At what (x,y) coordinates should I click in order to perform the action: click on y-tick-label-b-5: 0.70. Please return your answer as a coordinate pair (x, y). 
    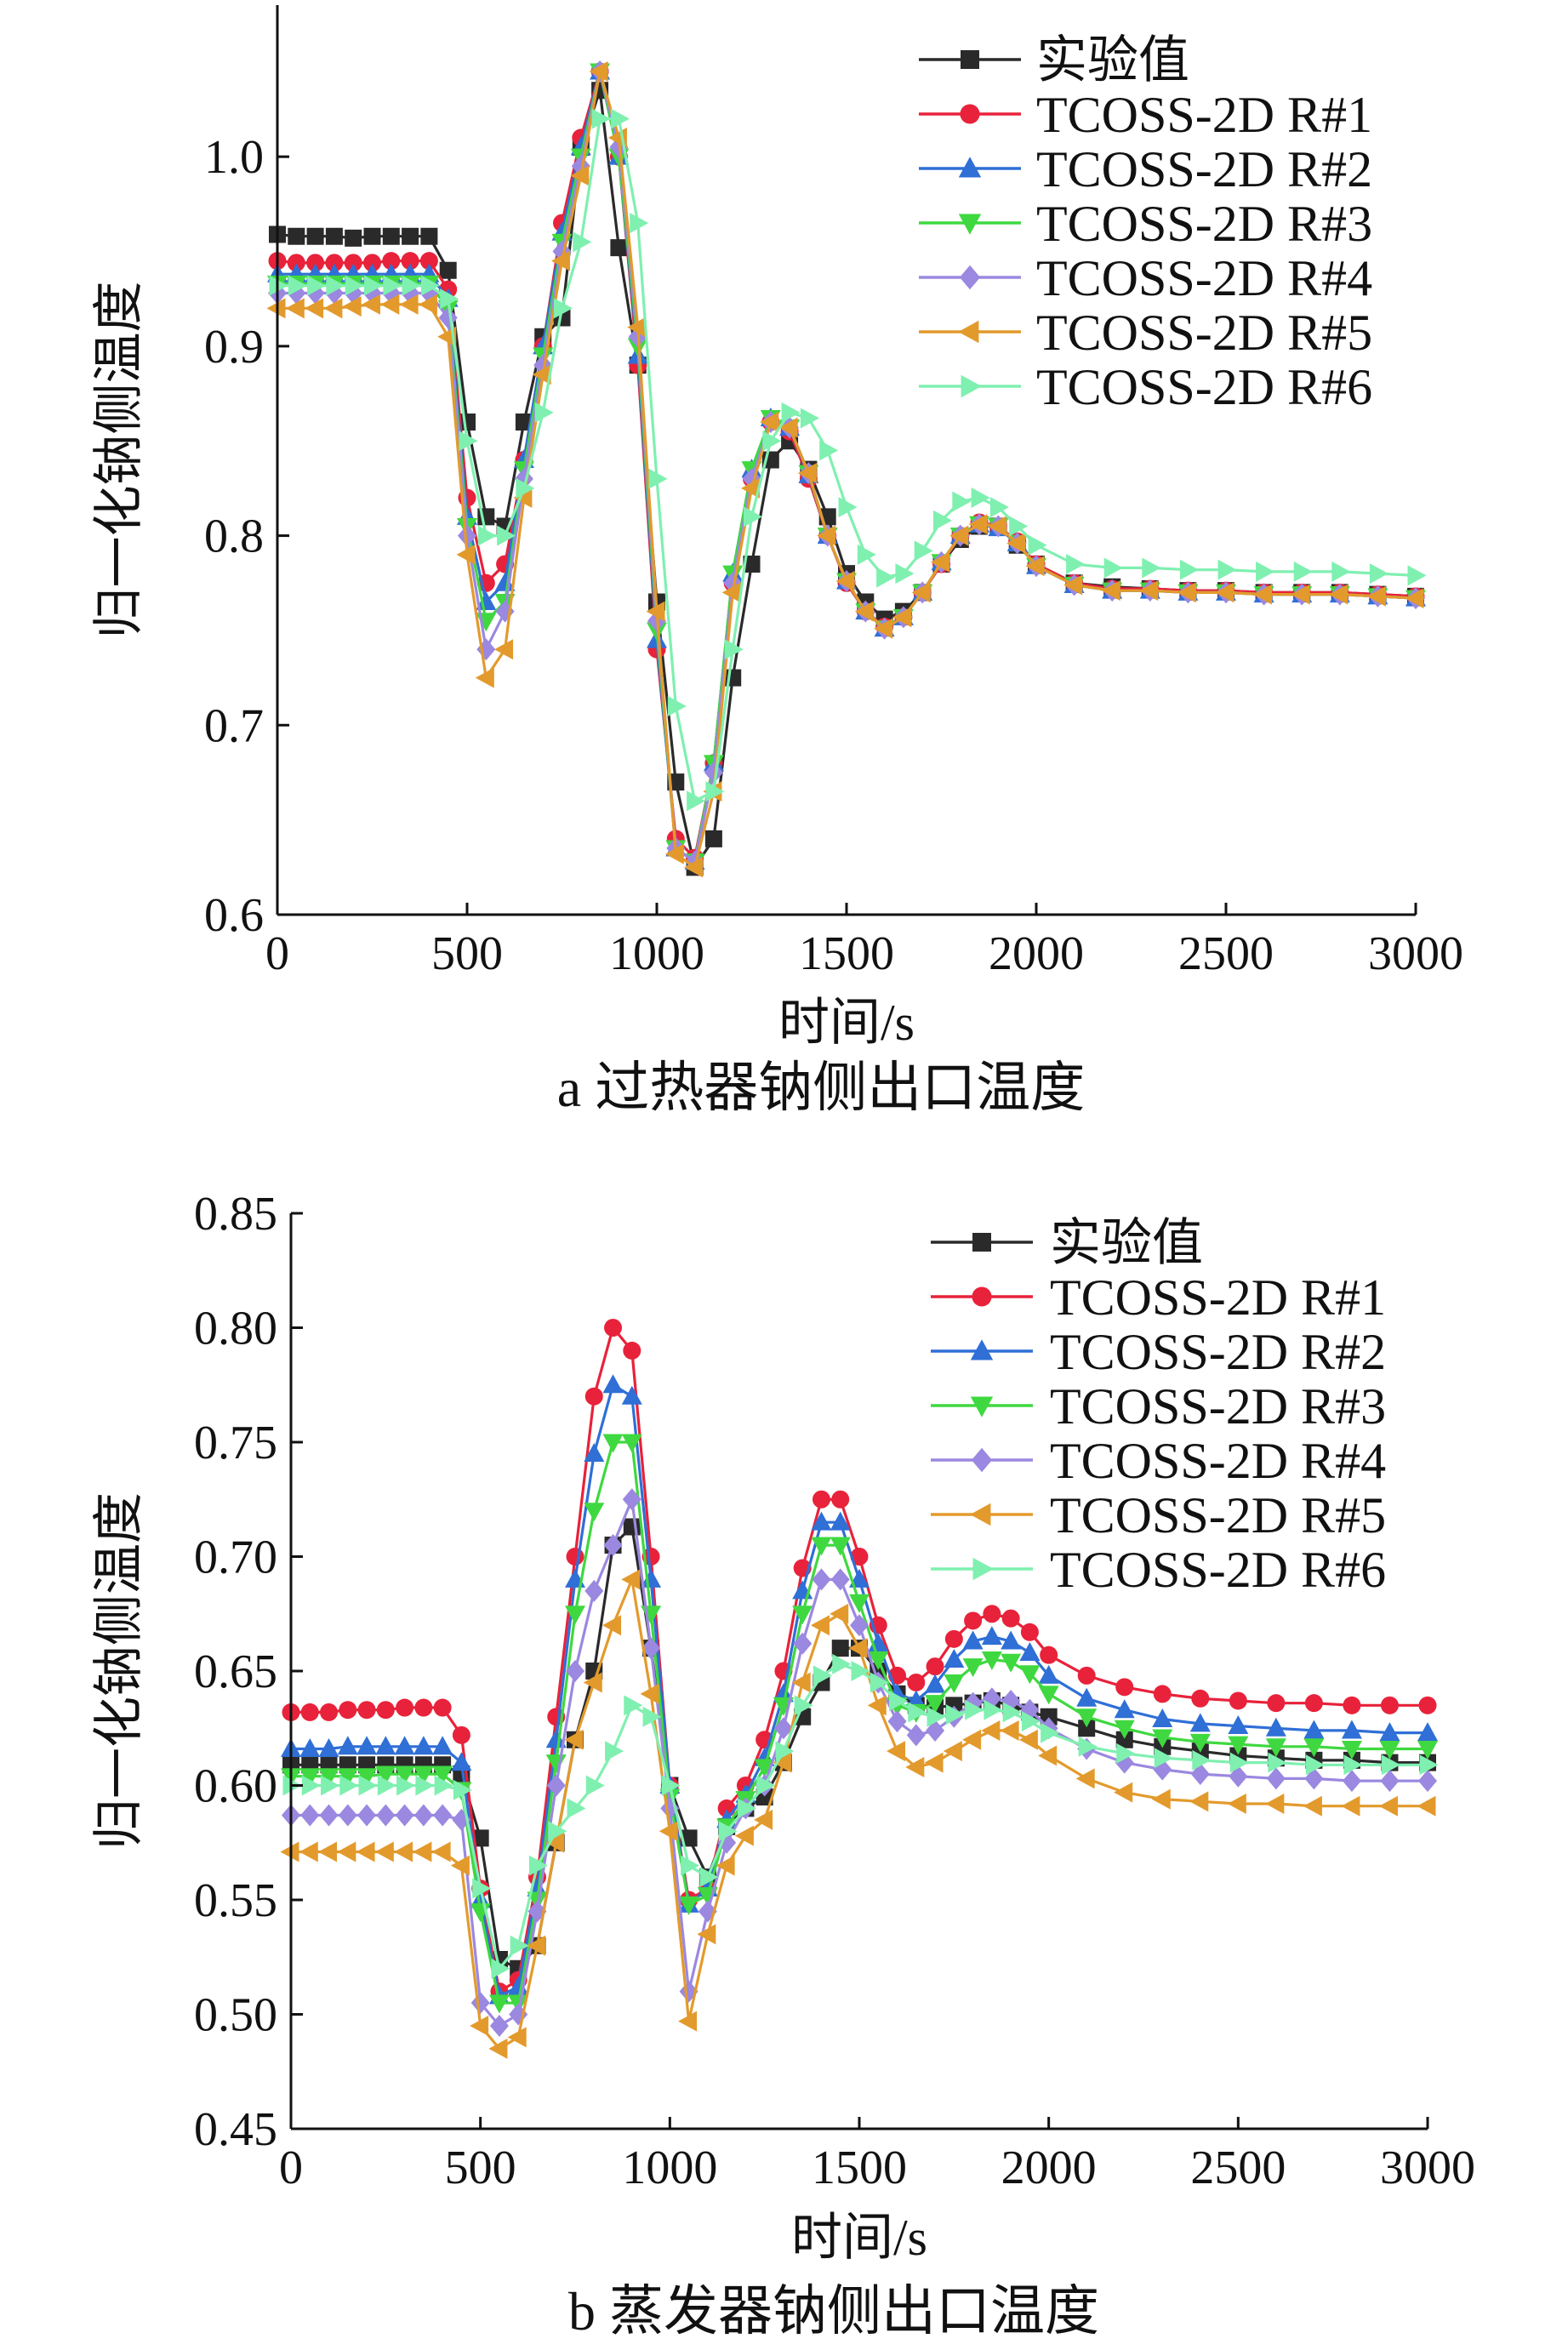
    Looking at the image, I should click on (235, 1558).